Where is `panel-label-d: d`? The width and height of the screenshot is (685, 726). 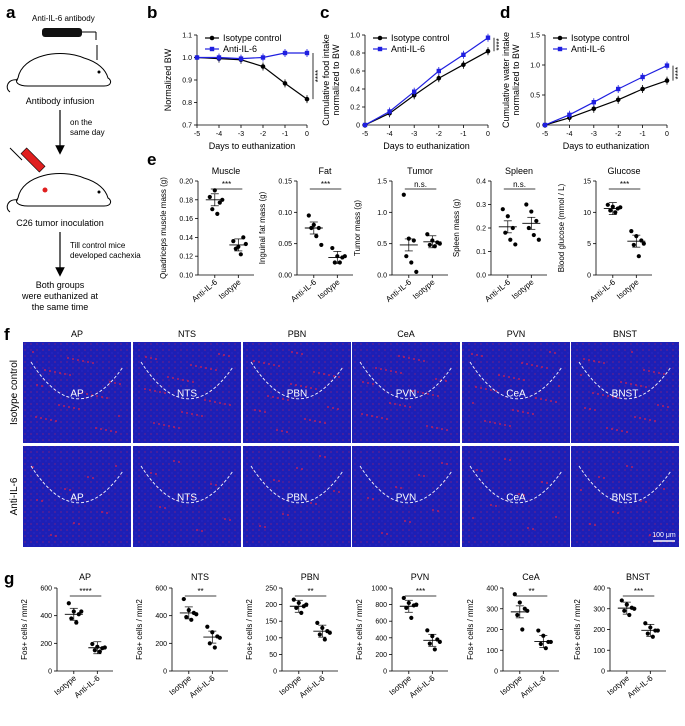
panel-label-d: d is located at coordinates (505, 12).